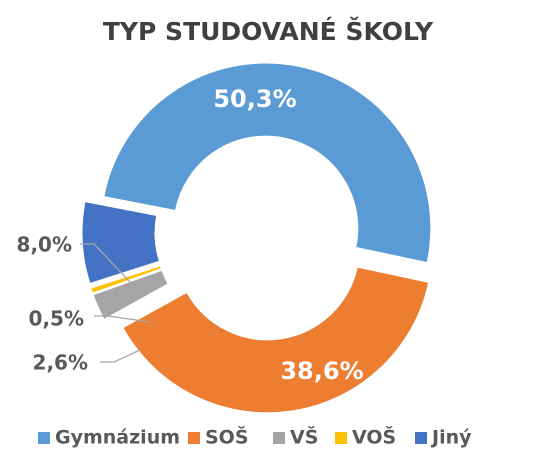 This screenshot has height=450, width=536. Describe the element at coordinates (321, 371) in the screenshot. I see `data-label: 38,6%` at that location.